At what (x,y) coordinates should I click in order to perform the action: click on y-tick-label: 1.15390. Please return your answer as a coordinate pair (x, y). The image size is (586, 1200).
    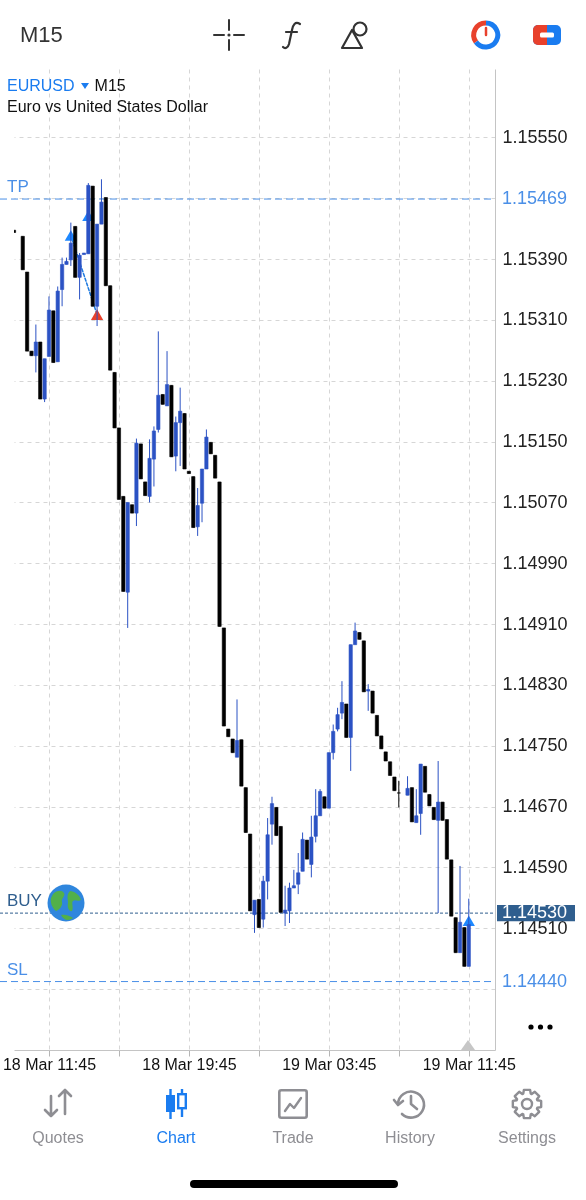
    Looking at the image, I should click on (535, 258).